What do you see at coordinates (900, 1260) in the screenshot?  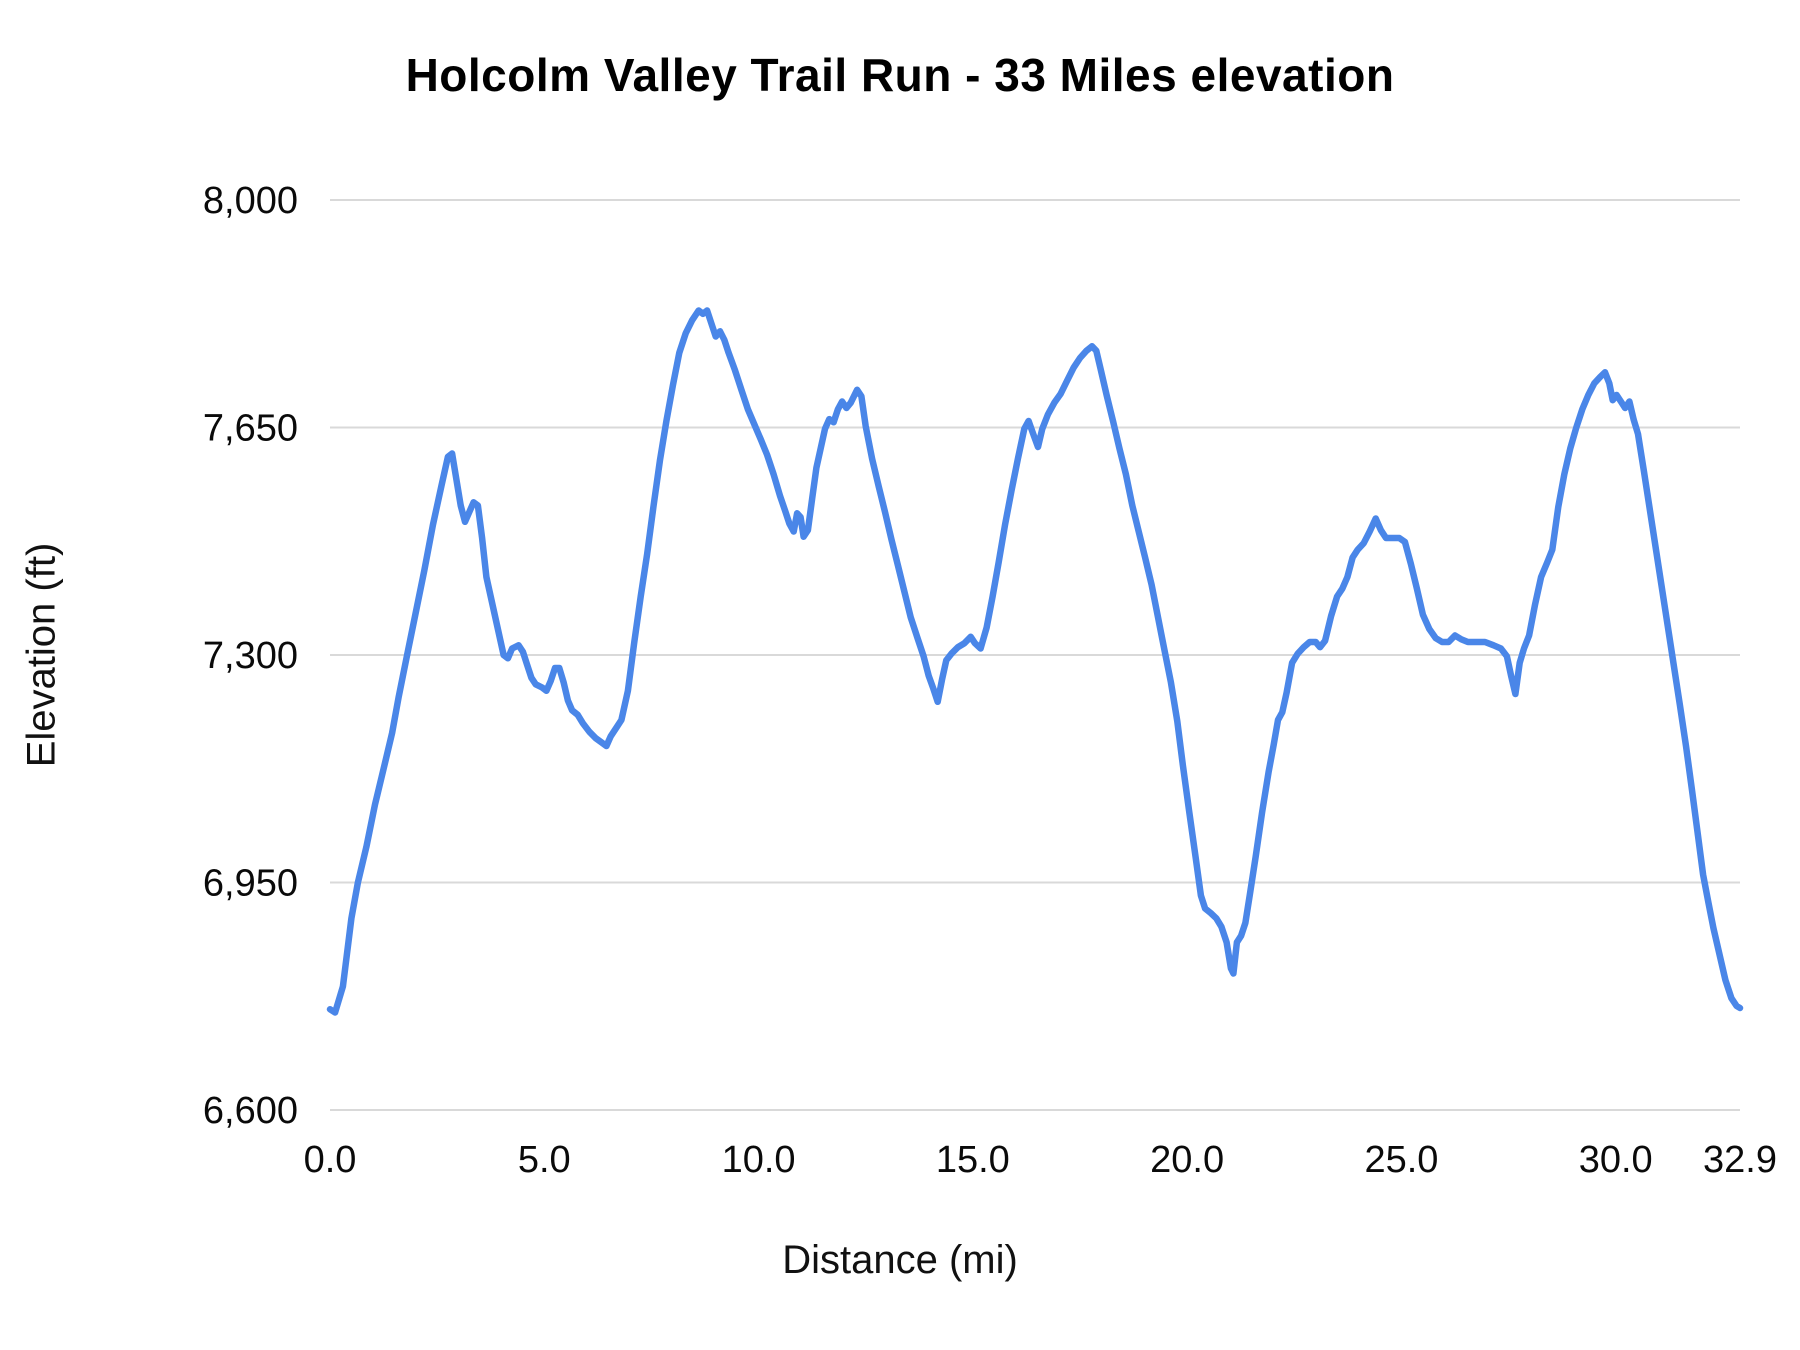 I see `x-axis-title: Distance (mi)` at bounding box center [900, 1260].